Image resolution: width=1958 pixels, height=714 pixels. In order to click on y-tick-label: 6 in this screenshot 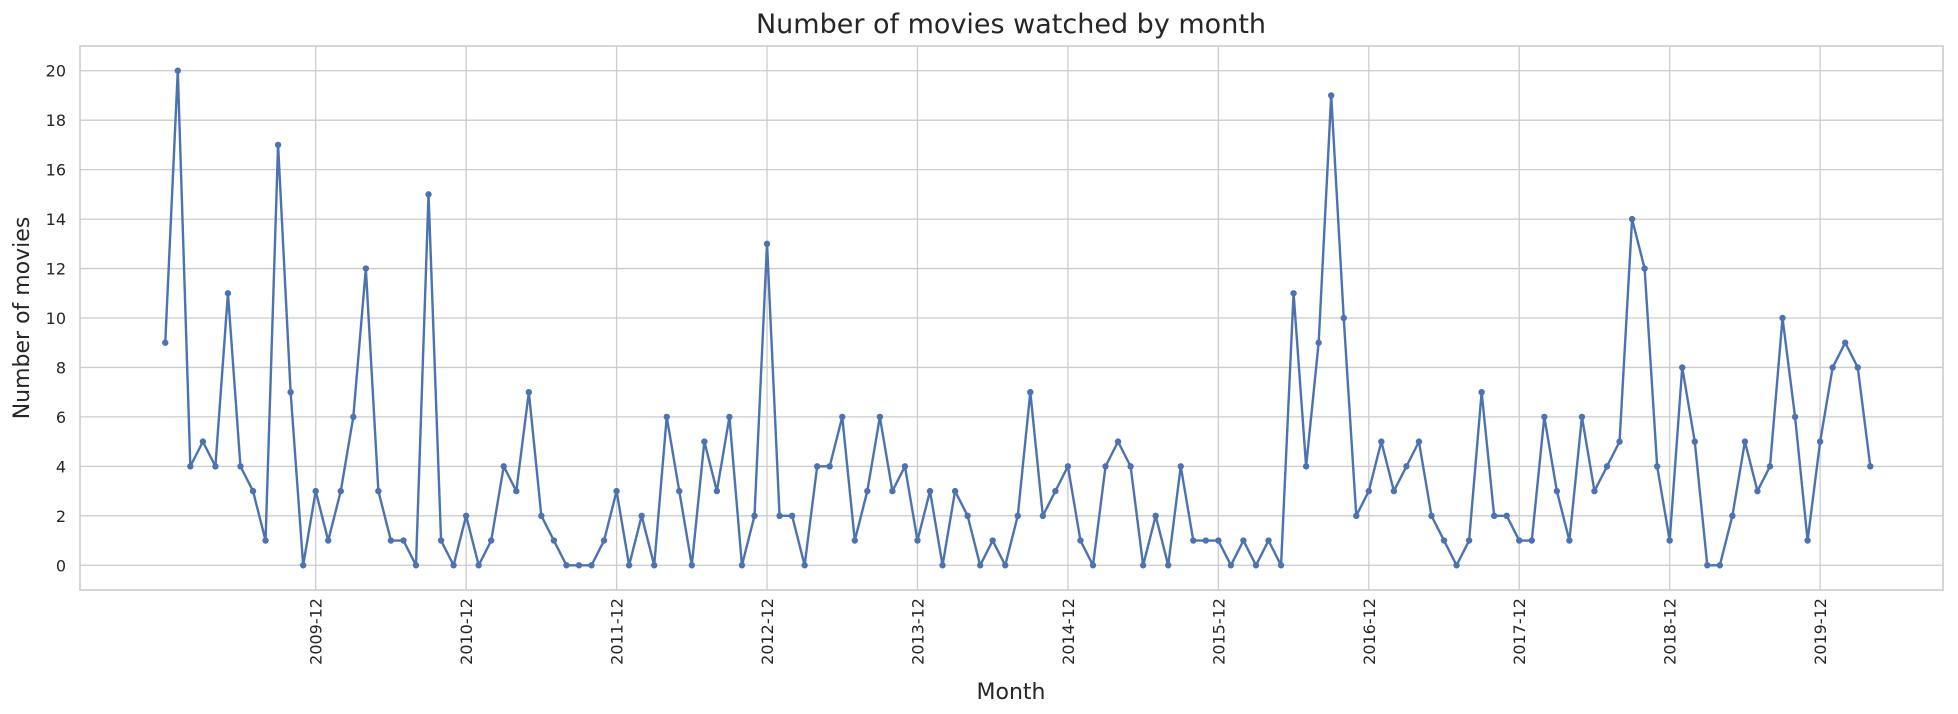, I will do `click(61, 417)`.